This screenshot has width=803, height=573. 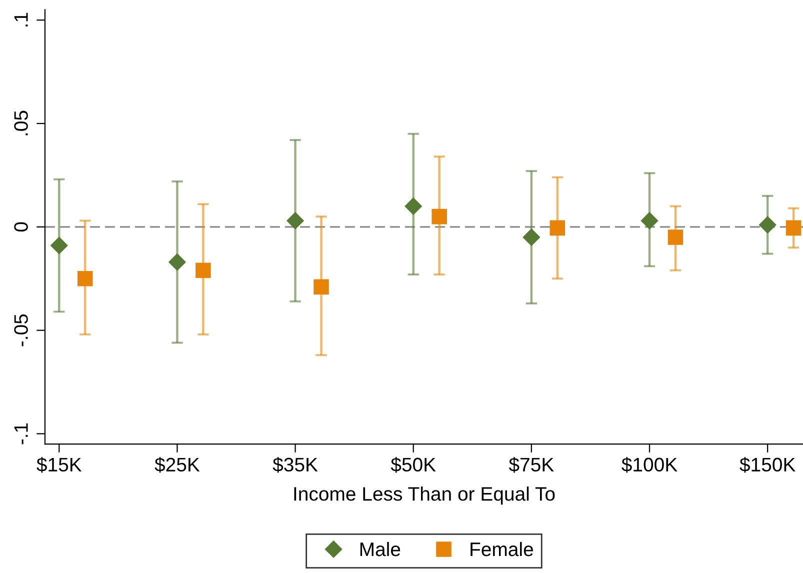 I want to click on legend-label: Male, so click(x=380, y=549).